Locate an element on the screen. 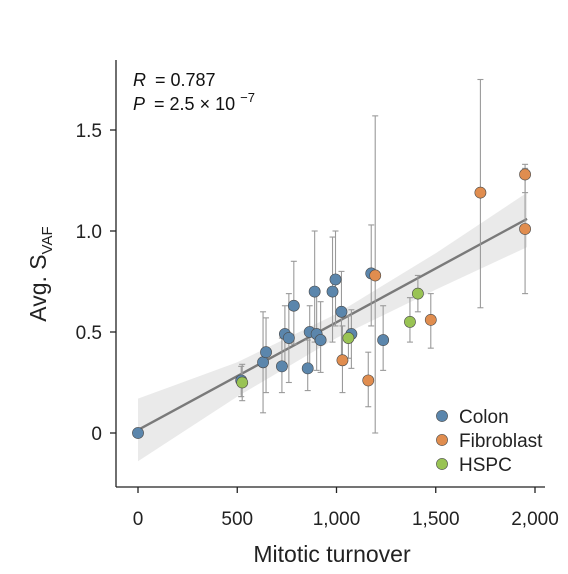  stats-annotation: R = 0.787 P = 2.5 × 10 −7 is located at coordinates (194, 92).